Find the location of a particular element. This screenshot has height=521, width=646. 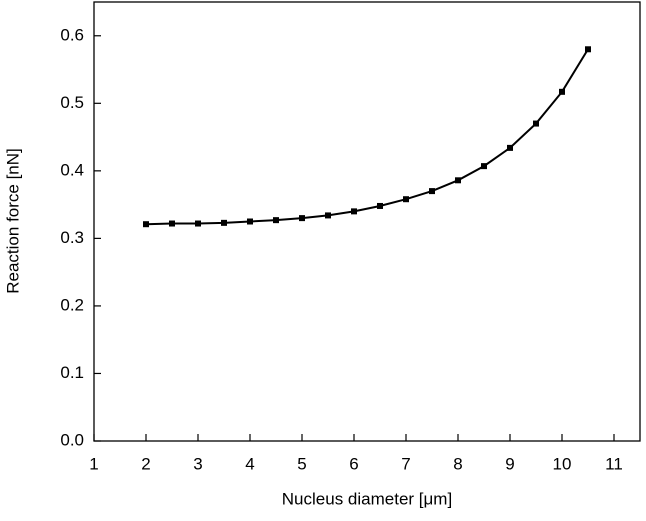

y-axis-label: Reaction force [nN] is located at coordinates (12, 221).